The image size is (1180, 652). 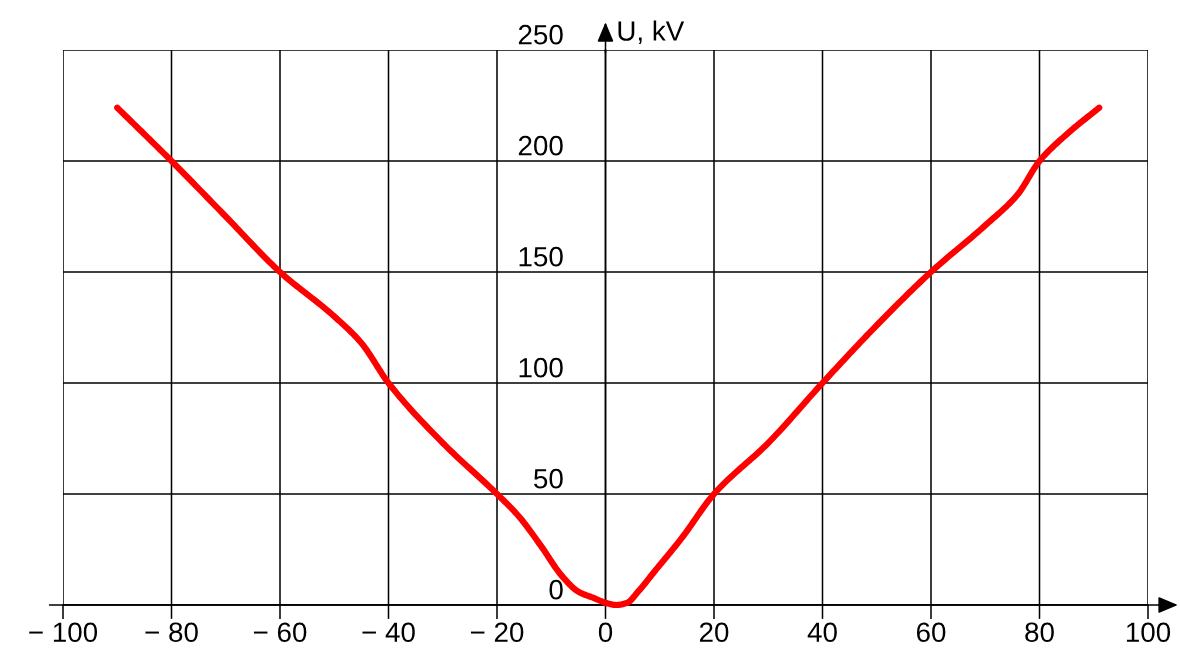 I want to click on x-tick-label: − 40, so click(x=388, y=632).